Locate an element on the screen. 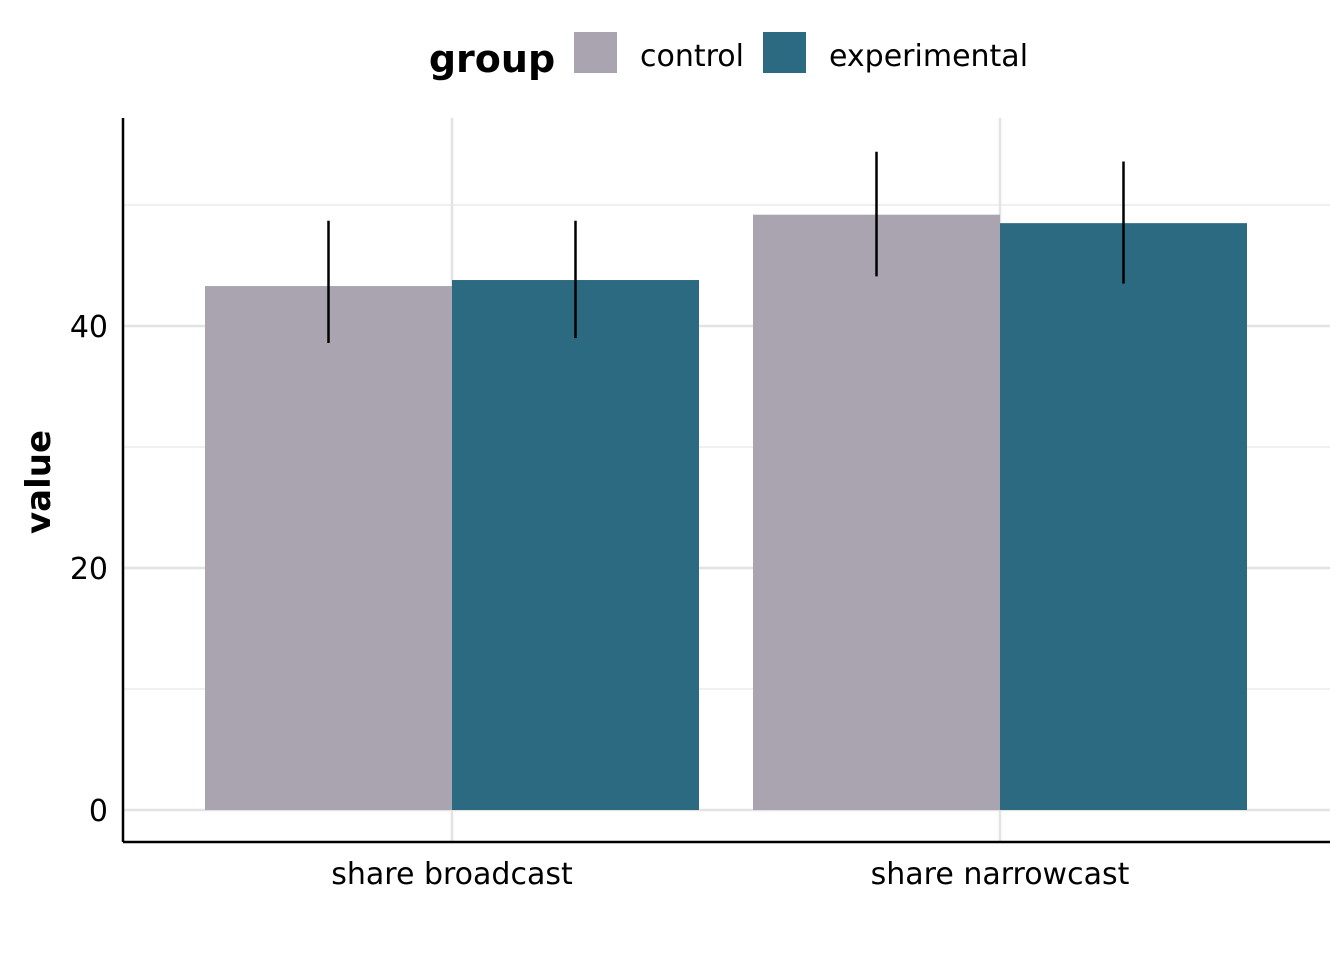  y-axis-title: value is located at coordinates (39, 482).